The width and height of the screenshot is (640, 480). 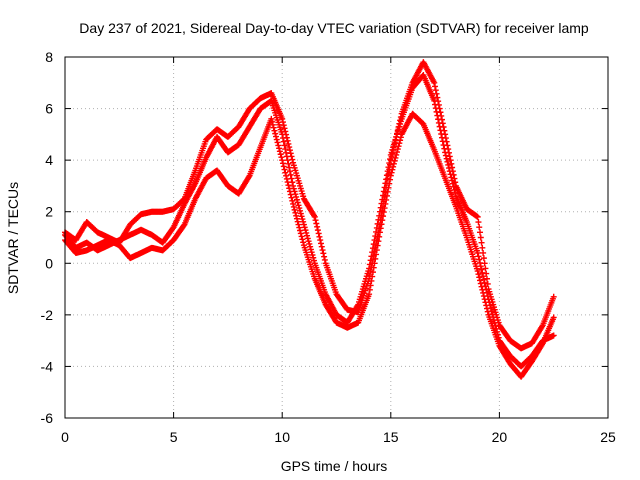 What do you see at coordinates (174, 437) in the screenshot?
I see `x-tick-label: 5` at bounding box center [174, 437].